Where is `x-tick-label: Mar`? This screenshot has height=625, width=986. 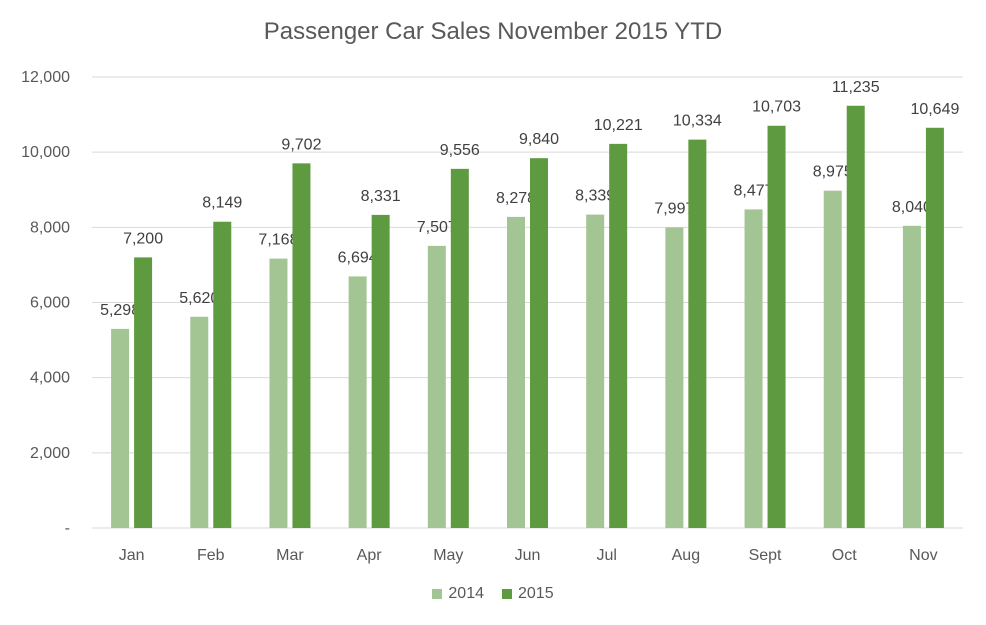
x-tick-label: Mar is located at coordinates (290, 555).